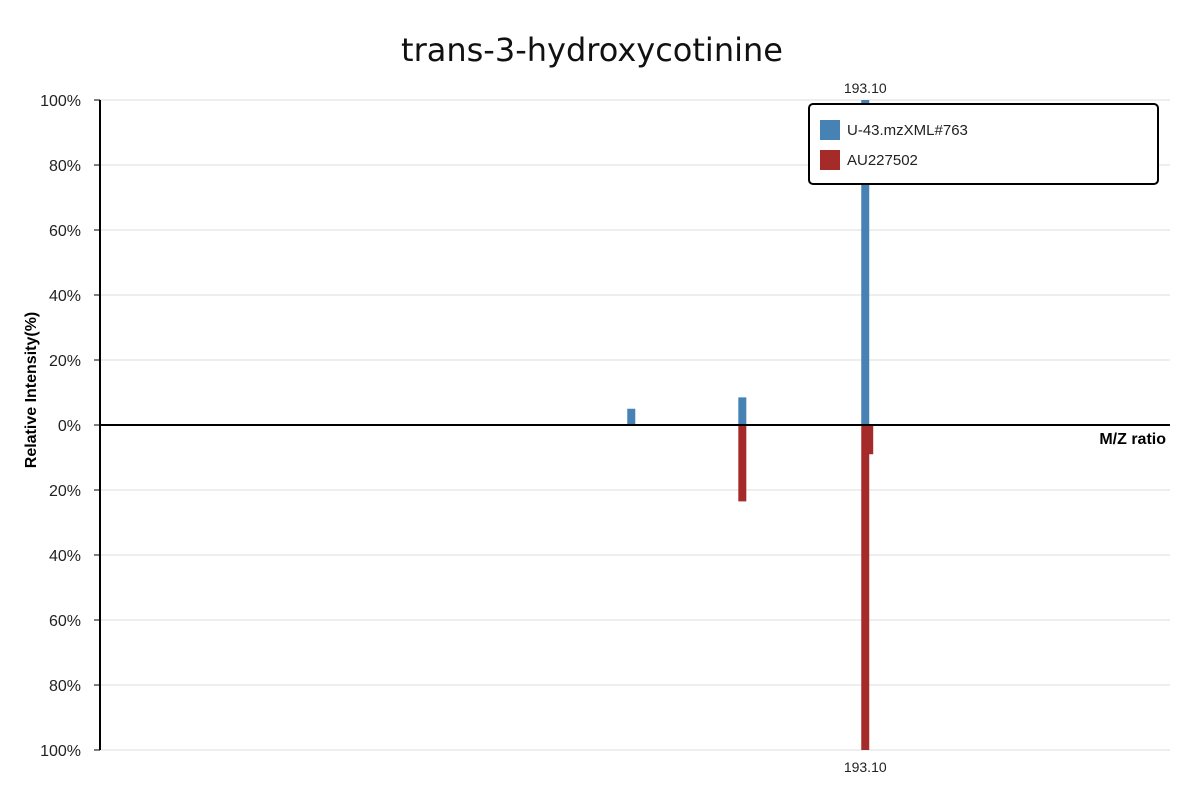 This screenshot has height=800, width=1200. Describe the element at coordinates (882, 160) in the screenshot. I see `legend-label: AU227502` at that location.